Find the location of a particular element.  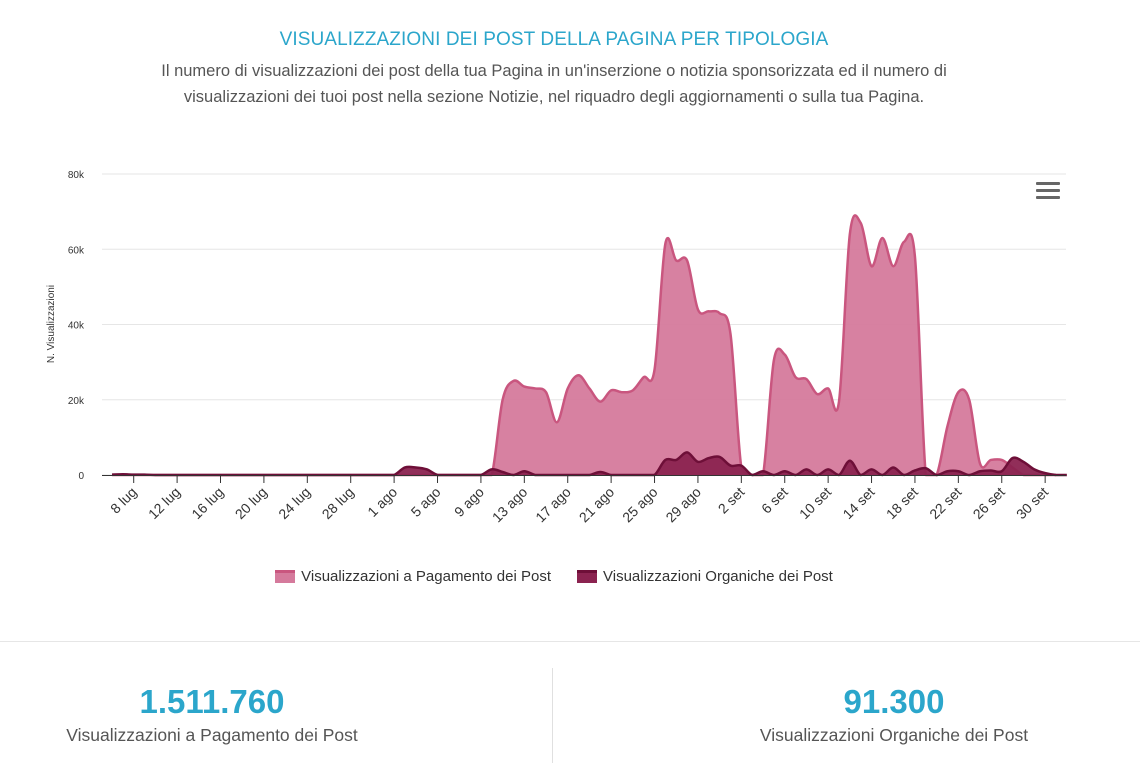

legend-label-organic: Visualizzazioni Organiche dei Post is located at coordinates (718, 576).